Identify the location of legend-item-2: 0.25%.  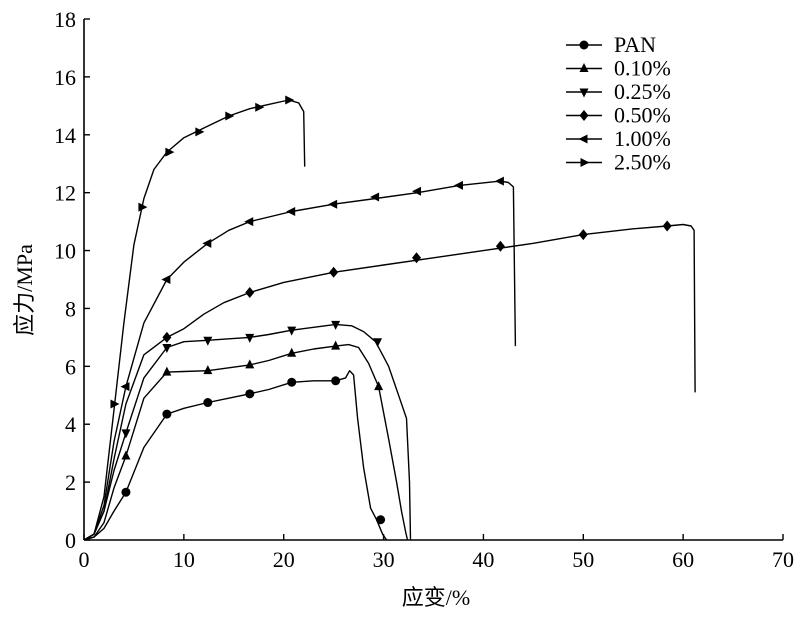
(618, 91).